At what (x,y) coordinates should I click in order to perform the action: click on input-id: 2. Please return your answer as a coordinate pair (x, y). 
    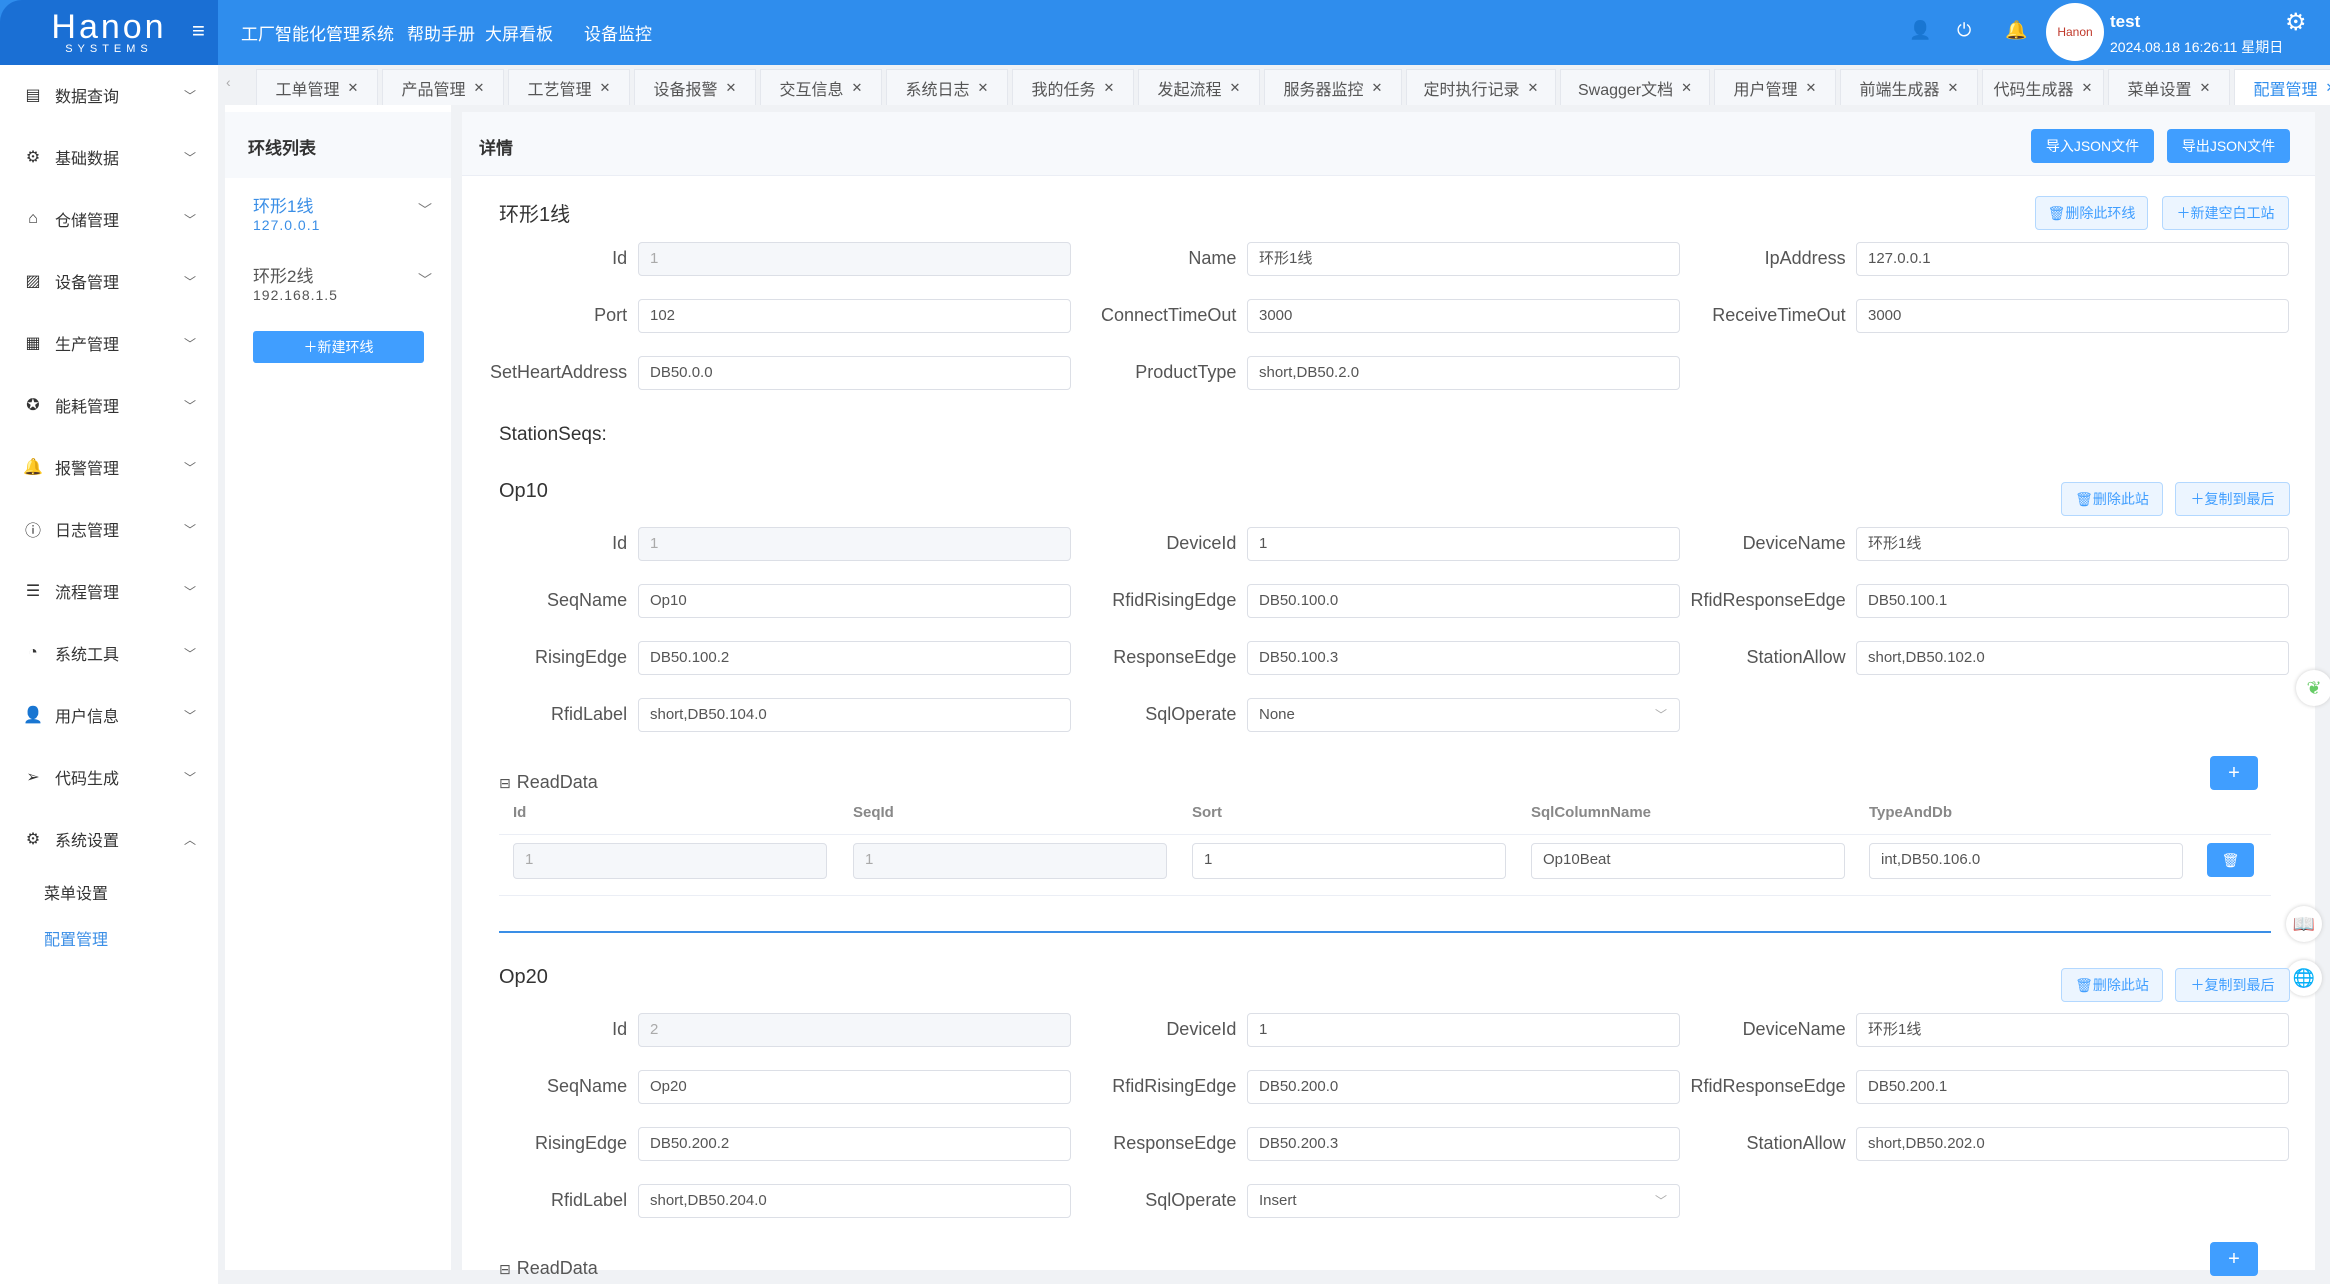
    Looking at the image, I should click on (854, 1030).